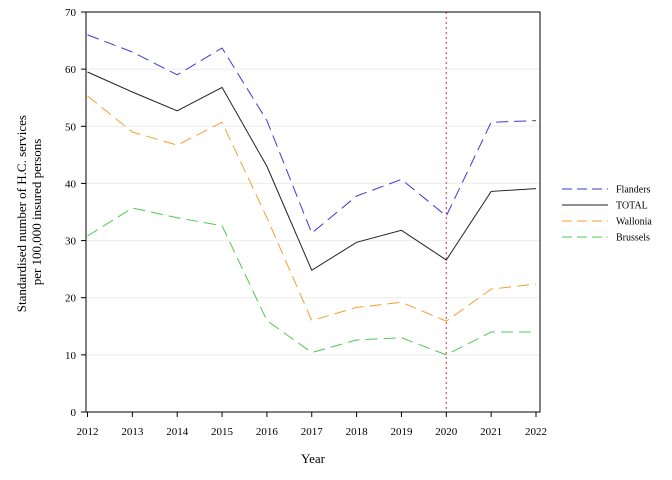  Describe the element at coordinates (71, 356) in the screenshot. I see `y-tick-label-1: 10` at that location.